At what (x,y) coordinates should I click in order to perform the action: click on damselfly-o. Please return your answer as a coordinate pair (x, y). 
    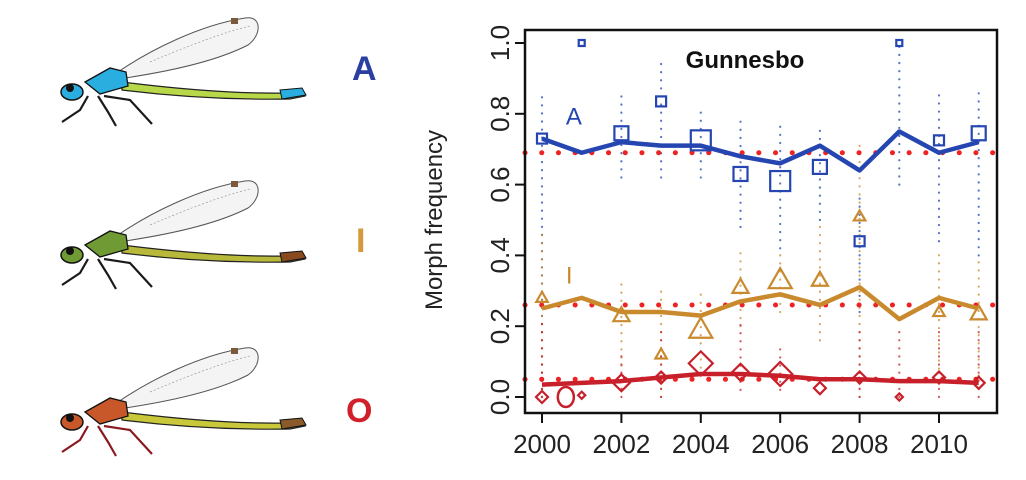
    Looking at the image, I should click on (183, 402).